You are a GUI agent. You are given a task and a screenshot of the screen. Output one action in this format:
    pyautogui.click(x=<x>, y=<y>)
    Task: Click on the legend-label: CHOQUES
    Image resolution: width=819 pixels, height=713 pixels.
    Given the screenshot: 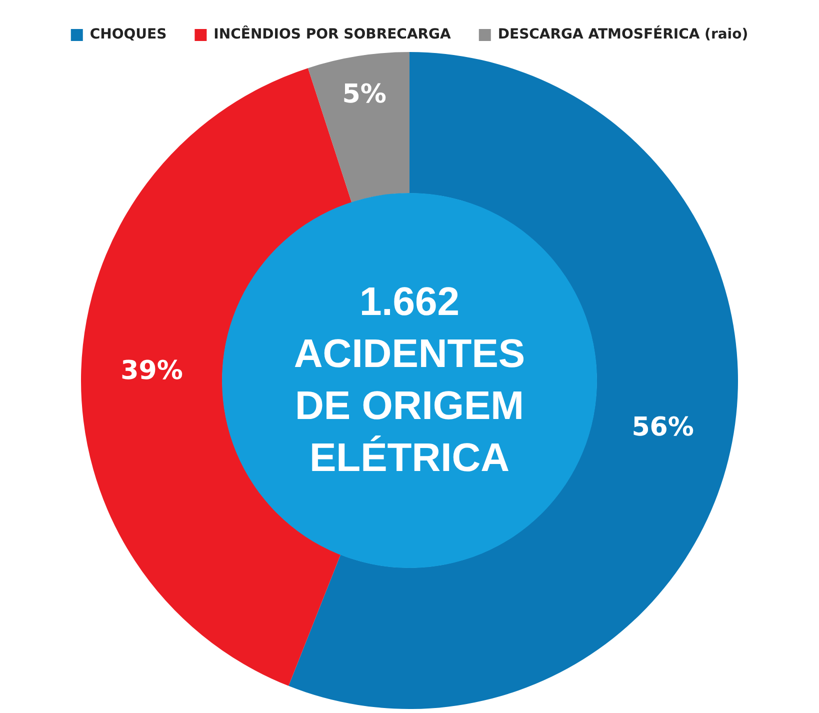 What is the action you would take?
    pyautogui.click(x=128, y=34)
    